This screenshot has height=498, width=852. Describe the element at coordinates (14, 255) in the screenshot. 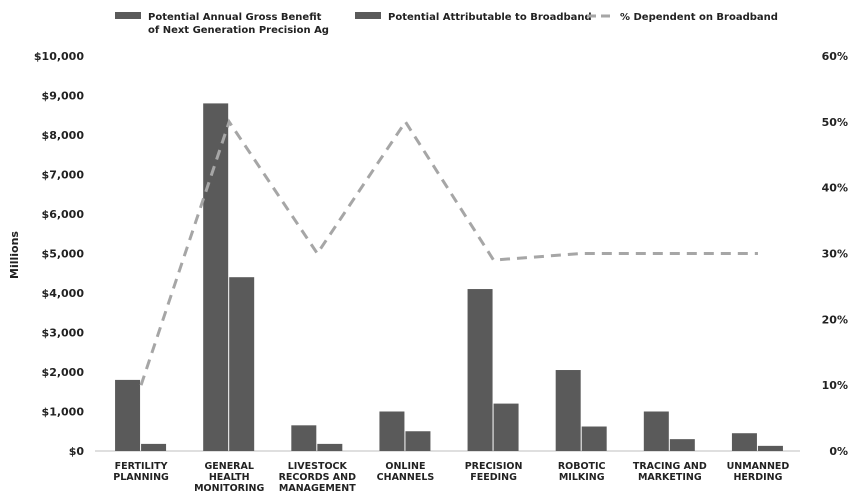

I see `y-axis-title: Millions` at that location.